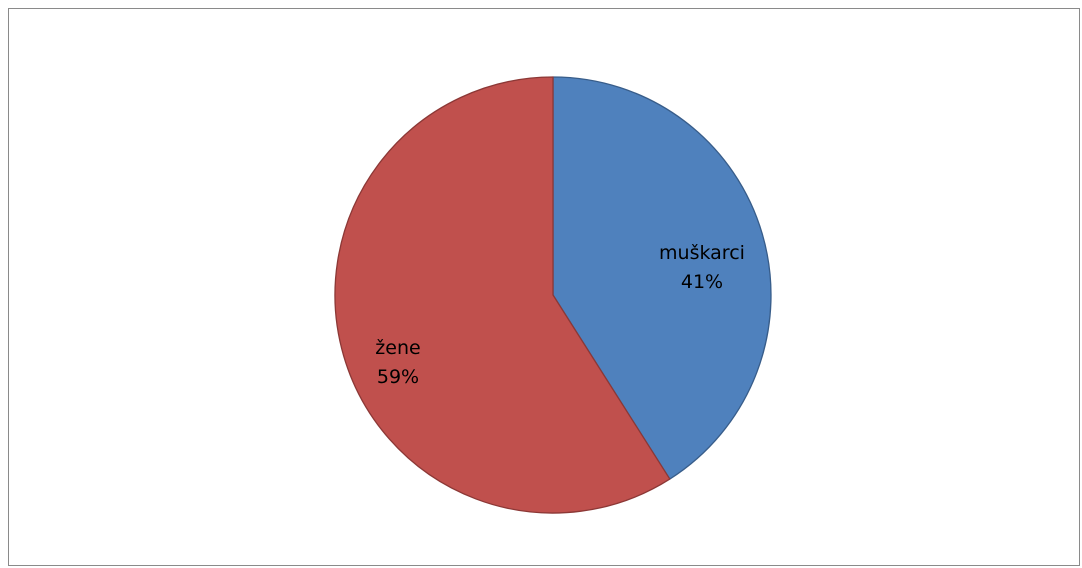  I want to click on slice-percent-muskarci: 41%, so click(702, 282).